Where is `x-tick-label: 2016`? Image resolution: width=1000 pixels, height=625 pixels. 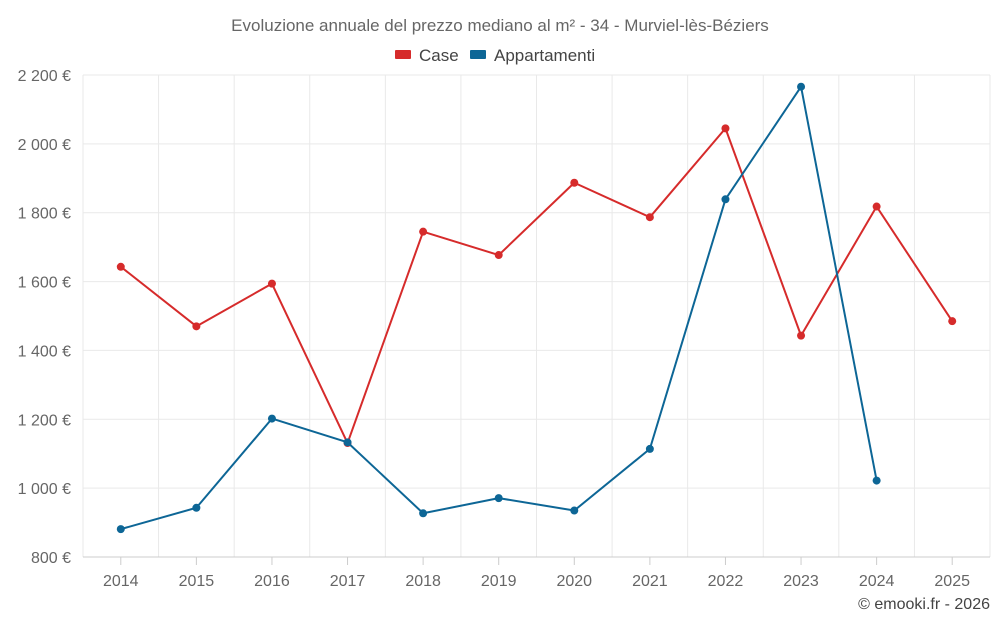
x-tick-label: 2016 is located at coordinates (272, 581).